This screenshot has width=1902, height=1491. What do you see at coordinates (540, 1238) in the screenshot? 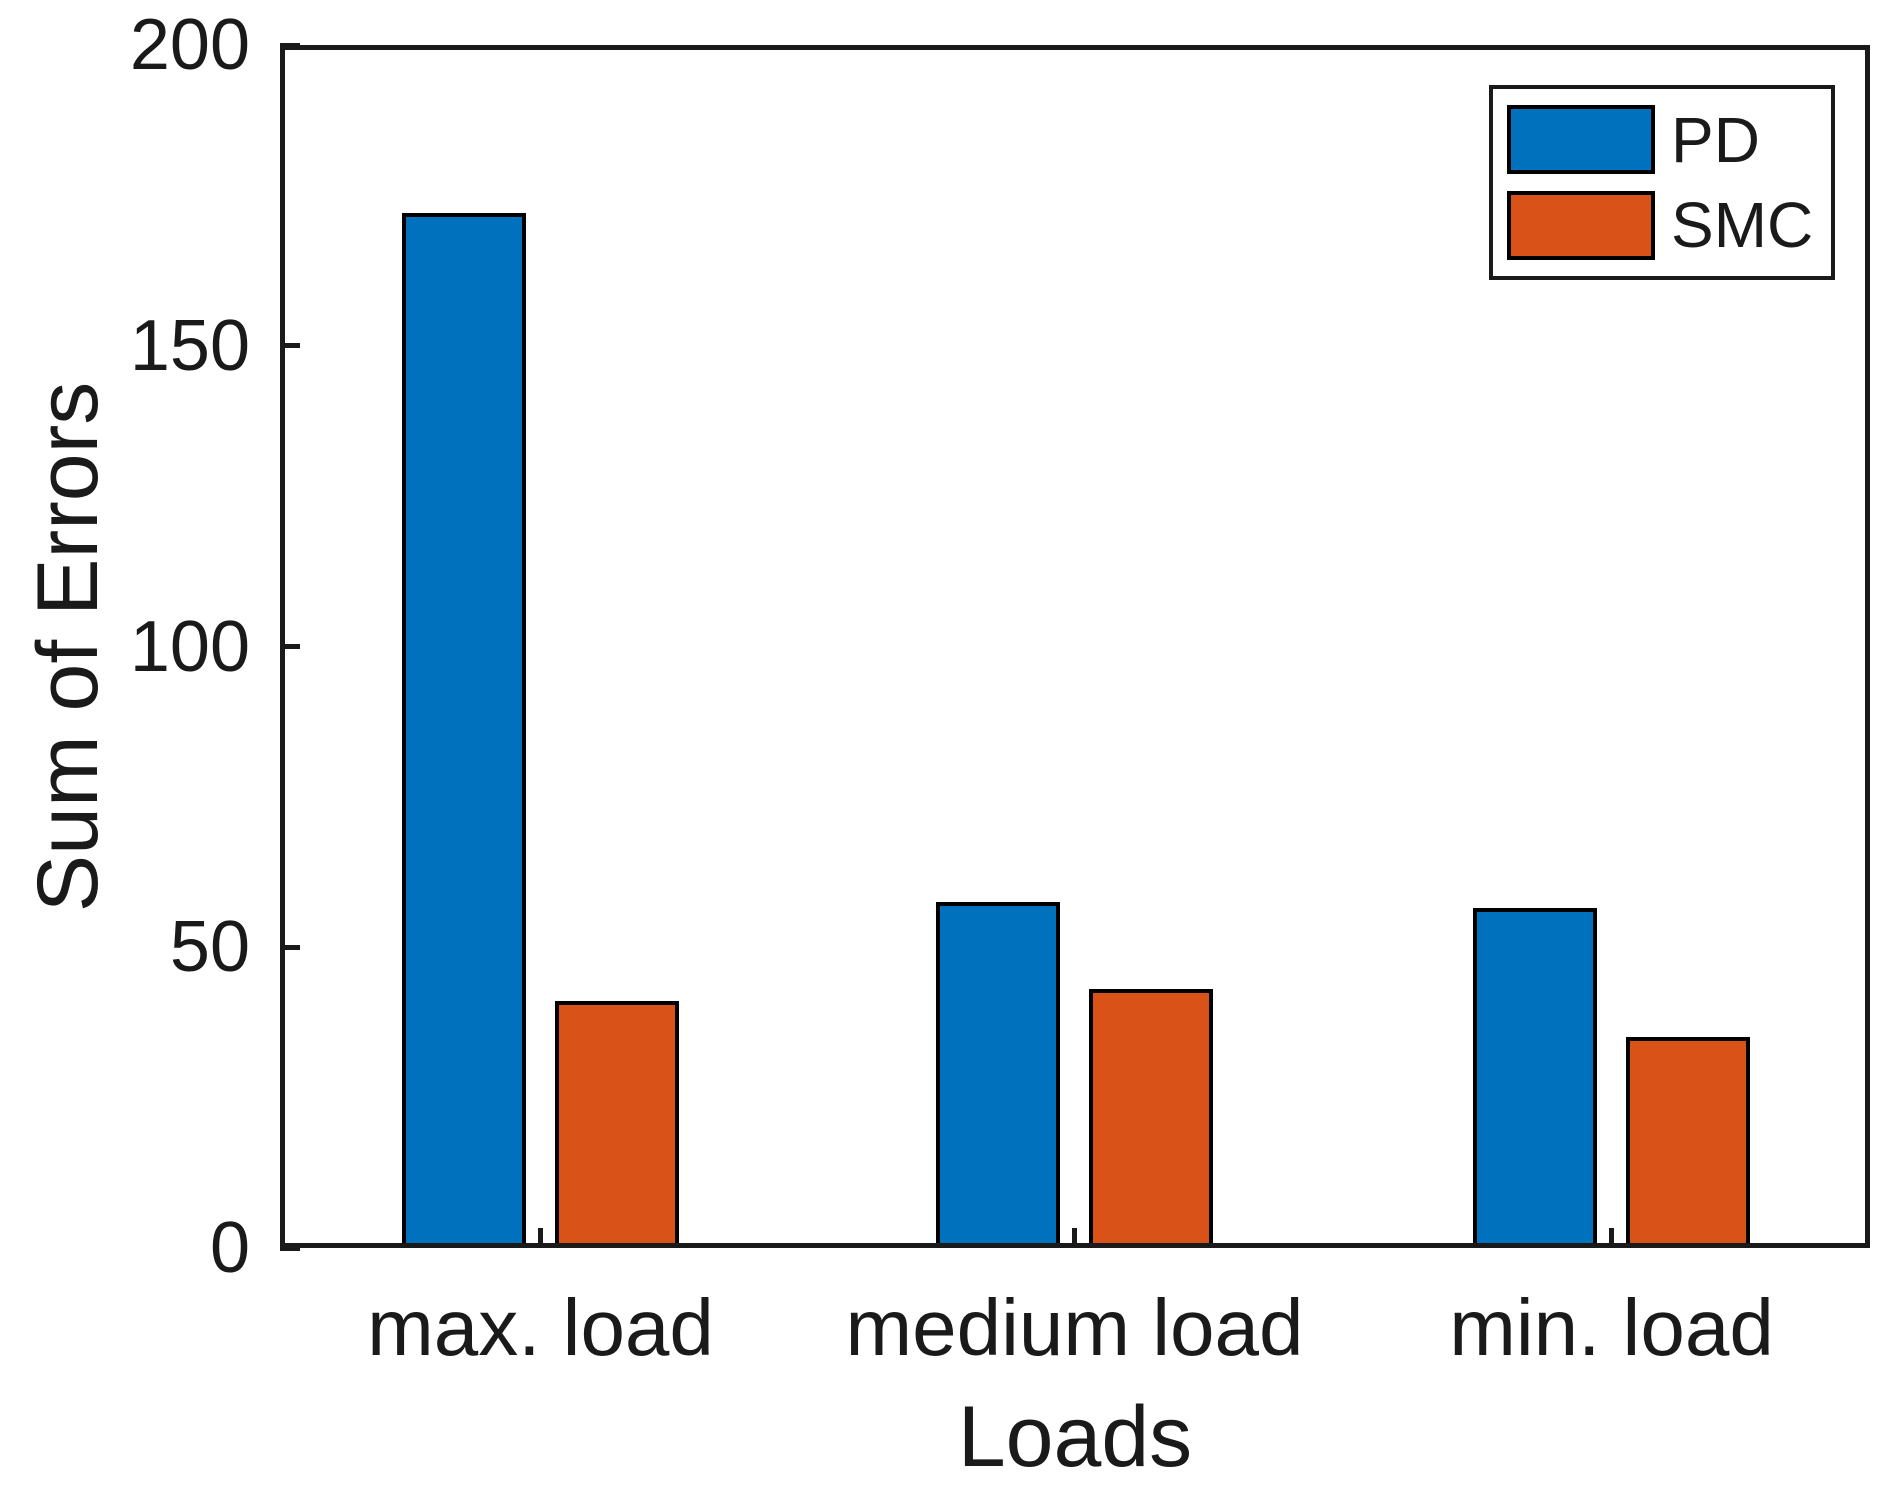
I see `x-tick-max-load` at bounding box center [540, 1238].